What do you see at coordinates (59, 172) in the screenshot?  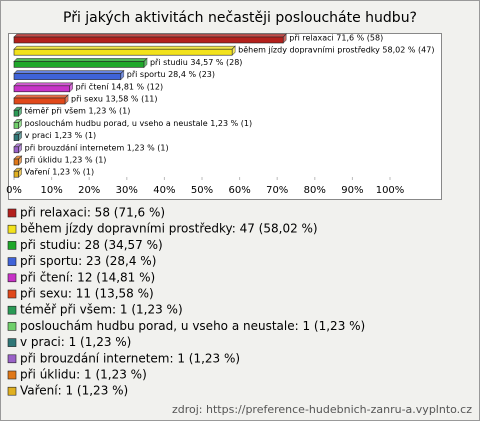 I see `bar-label: Vaření 1,23 % (1)` at bounding box center [59, 172].